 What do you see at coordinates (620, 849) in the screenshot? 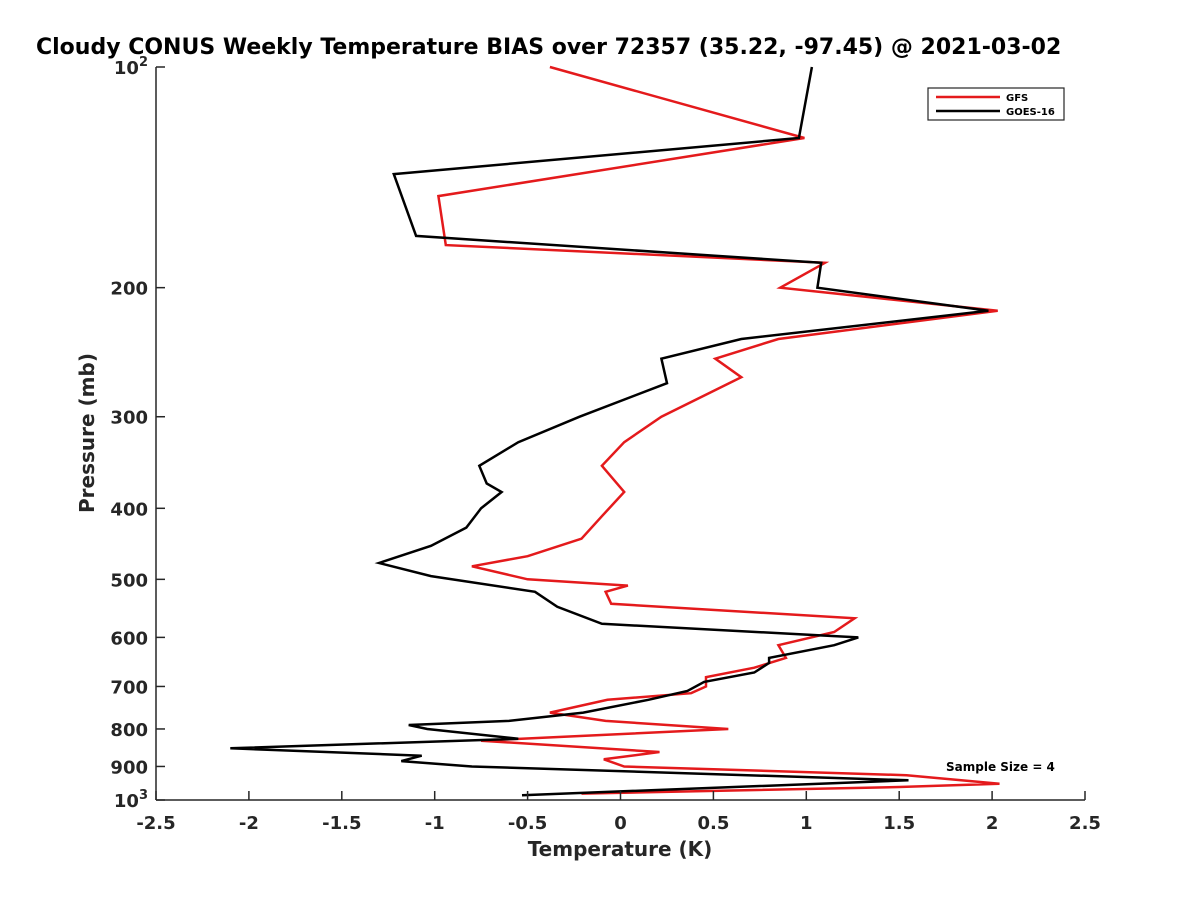
I see `x-axis-label: Temperature (K)` at bounding box center [620, 849].